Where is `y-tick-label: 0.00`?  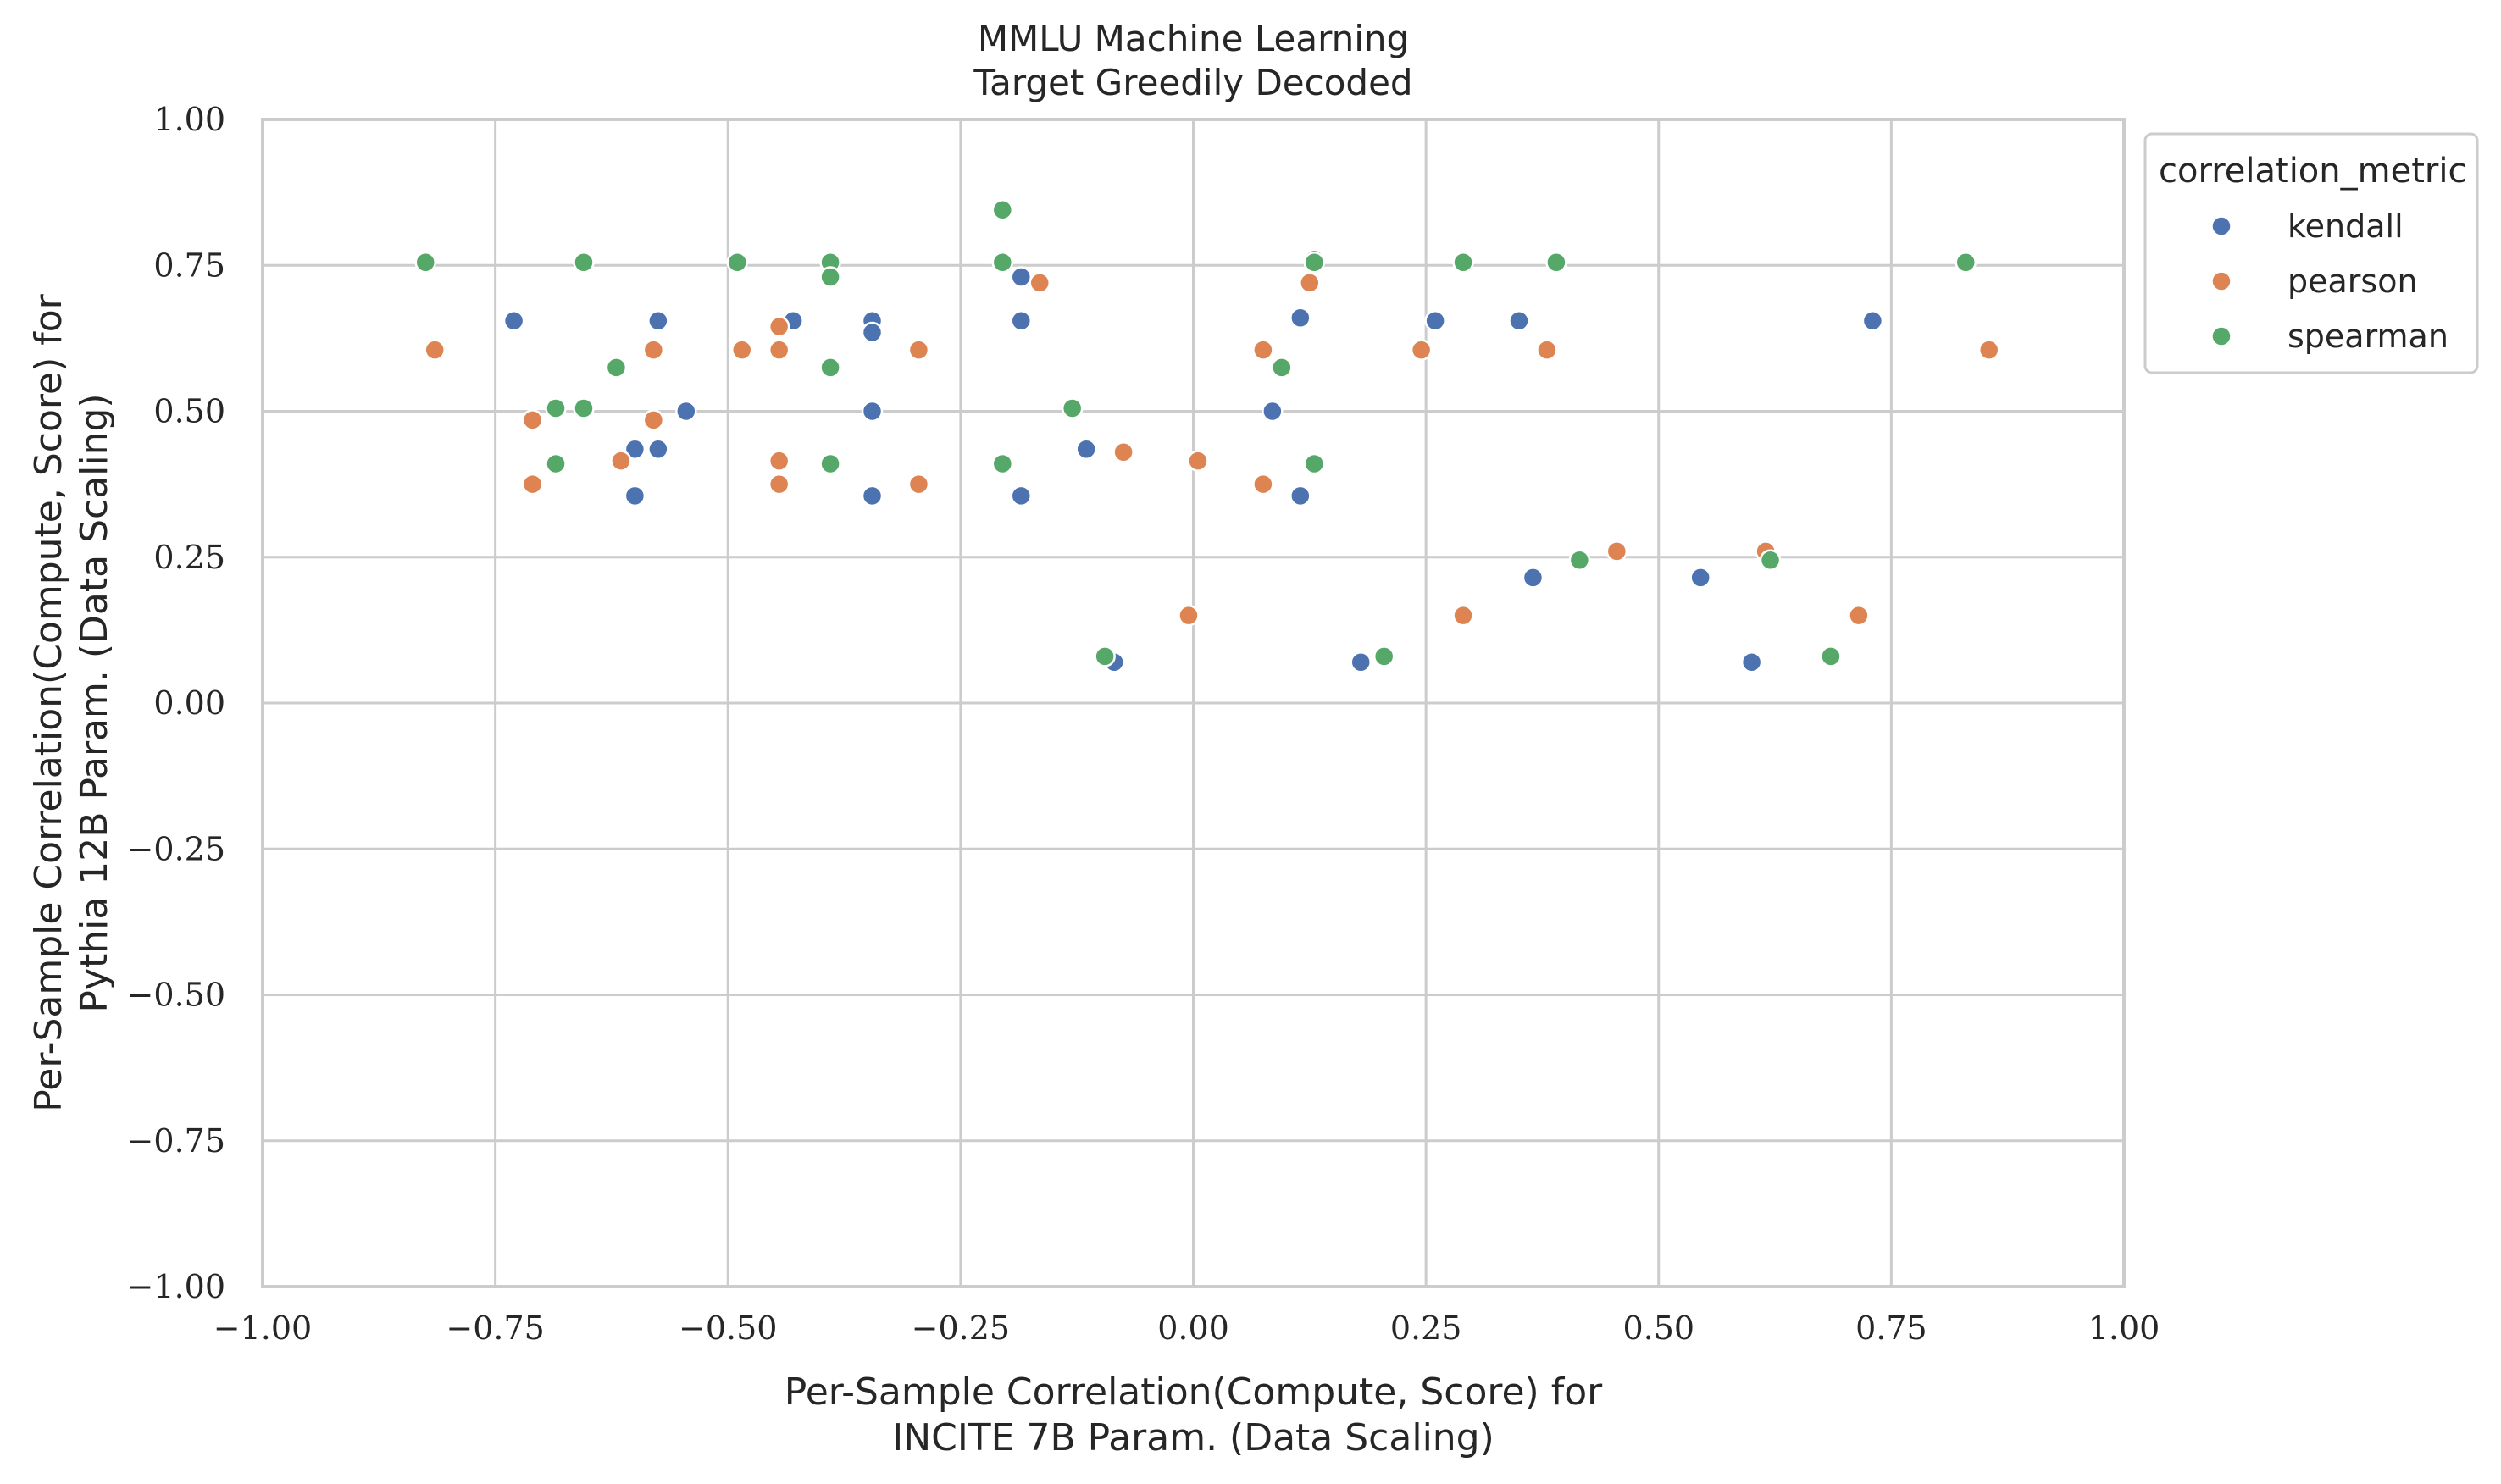
y-tick-label: 0.00 is located at coordinates (189, 703).